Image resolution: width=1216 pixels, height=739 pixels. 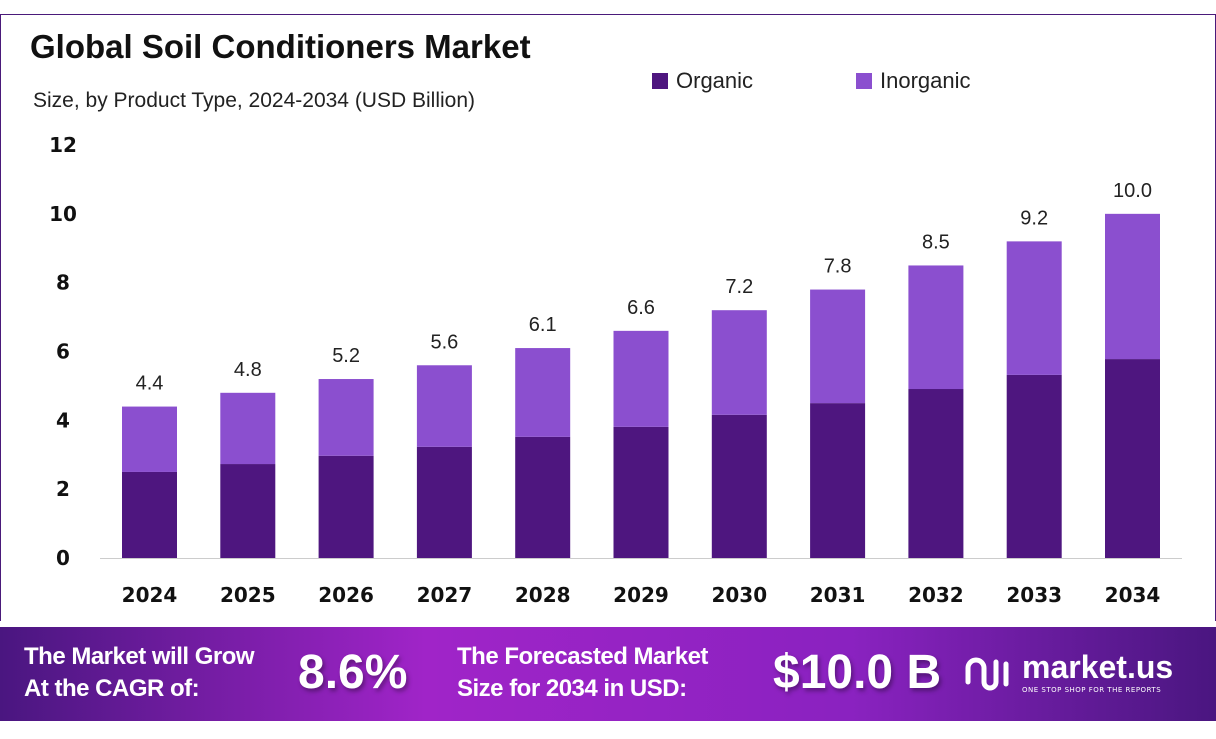 I want to click on chart-title: Global Soil Conditioners Market, so click(x=280, y=46).